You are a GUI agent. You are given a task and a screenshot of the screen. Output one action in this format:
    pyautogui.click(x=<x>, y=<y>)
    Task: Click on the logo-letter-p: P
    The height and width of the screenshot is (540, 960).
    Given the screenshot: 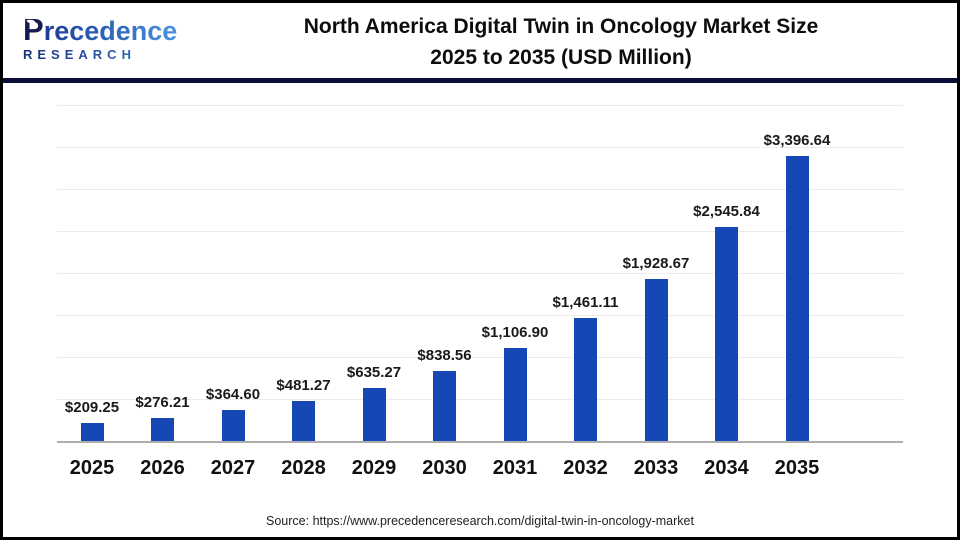 What is the action you would take?
    pyautogui.click(x=33, y=29)
    